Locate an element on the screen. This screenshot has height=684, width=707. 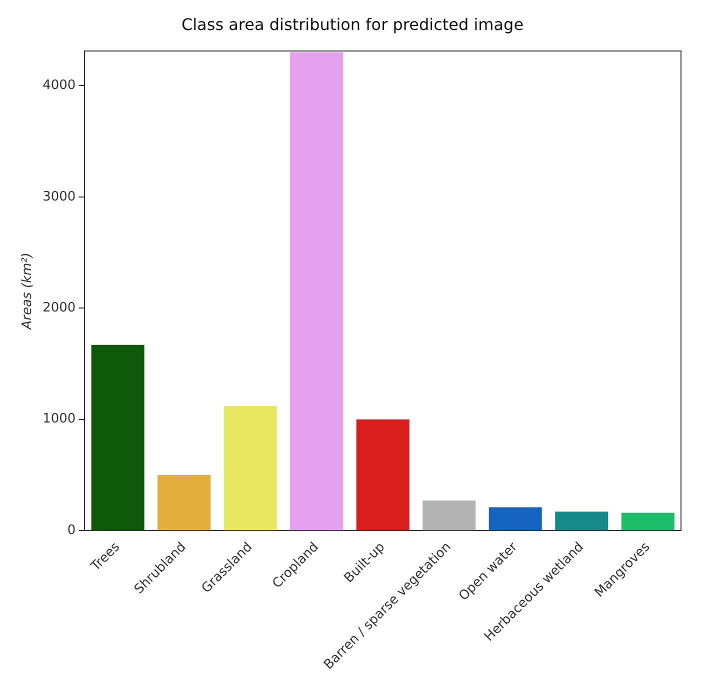
y-tick-label: 2000 is located at coordinates (59, 308).